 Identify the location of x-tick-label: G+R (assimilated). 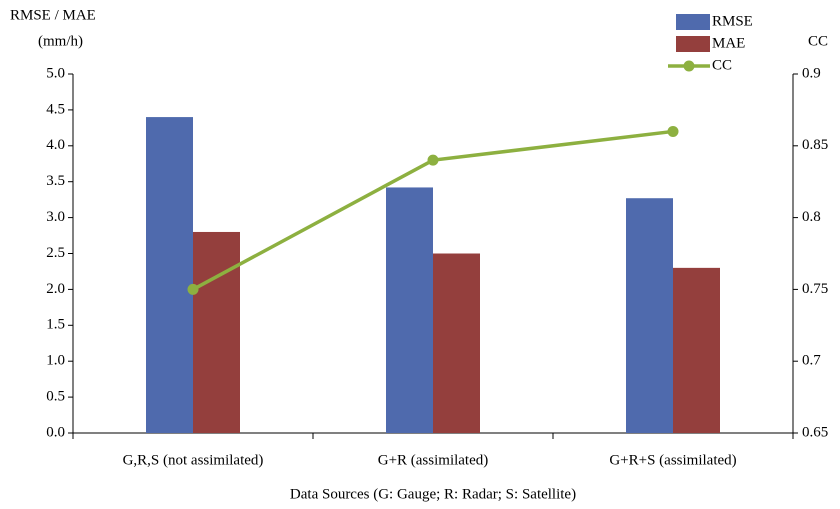
(433, 460).